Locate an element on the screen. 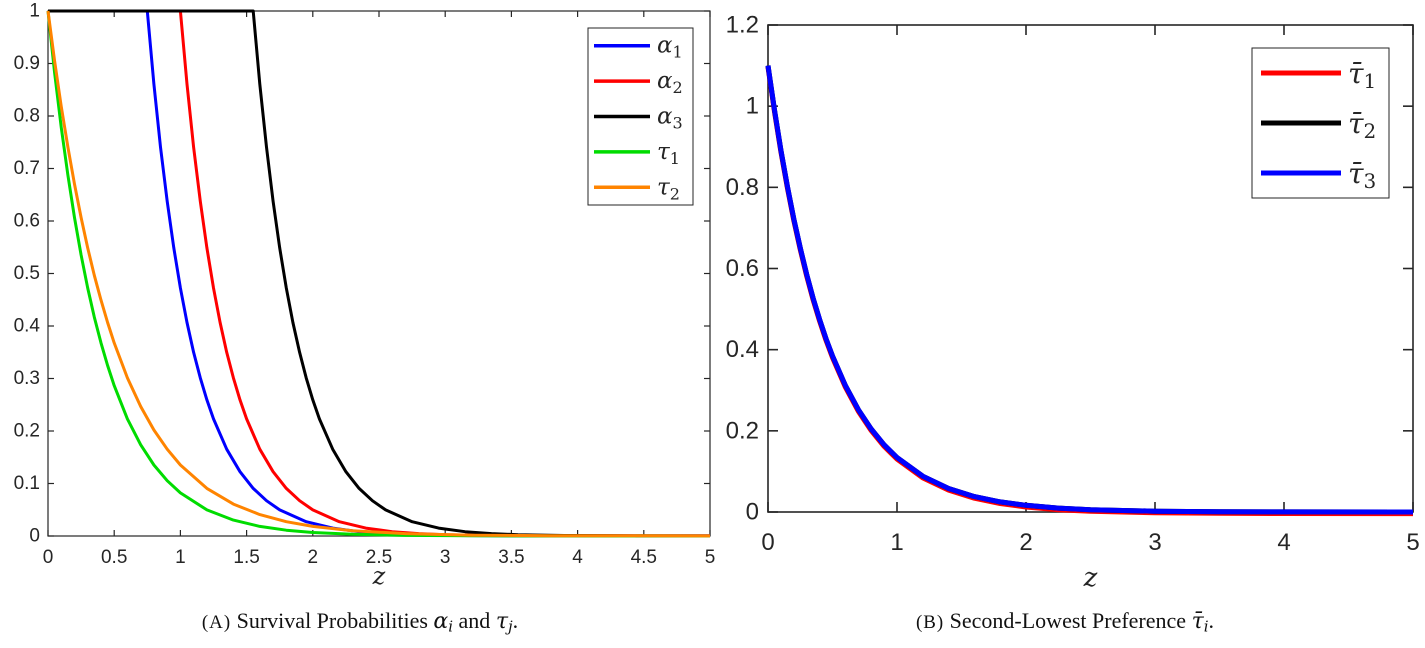  x-tick-label-a: 4 is located at coordinates (577, 557).